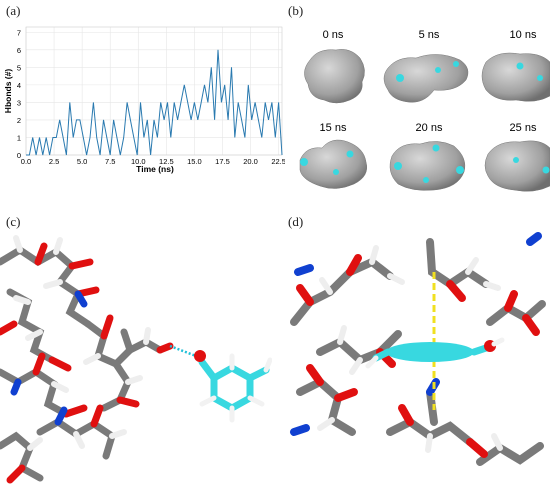 This screenshot has width=550, height=496. What do you see at coordinates (333, 35) in the screenshot?
I see `snapshot-time-label: 0 ns` at bounding box center [333, 35].